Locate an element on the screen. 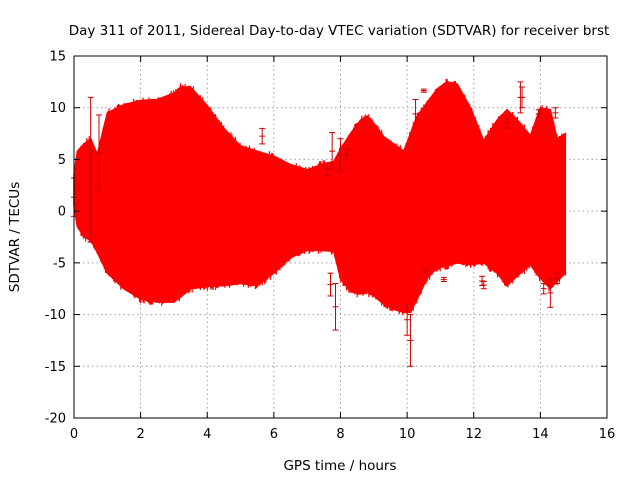 The image size is (640, 480). y-tick-label: -15 is located at coordinates (55, 367).